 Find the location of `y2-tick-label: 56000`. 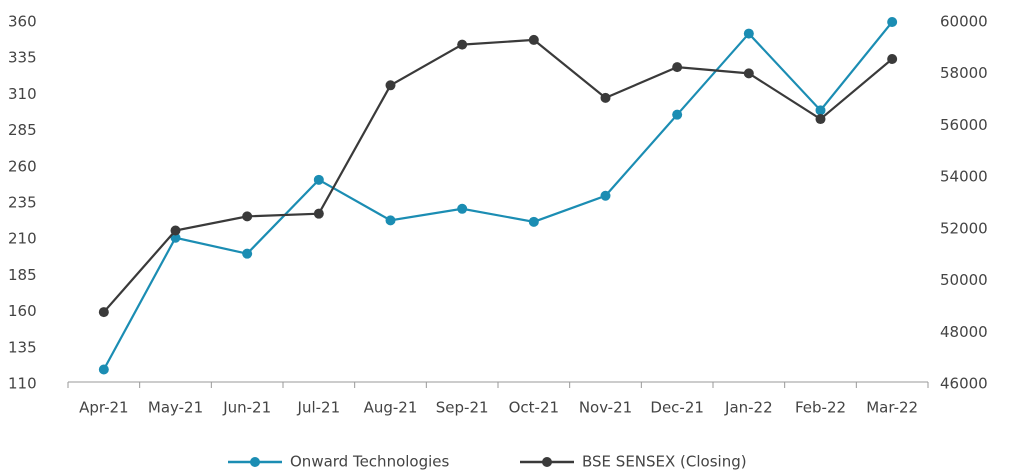

y2-tick-label: 56000 is located at coordinates (964, 125).